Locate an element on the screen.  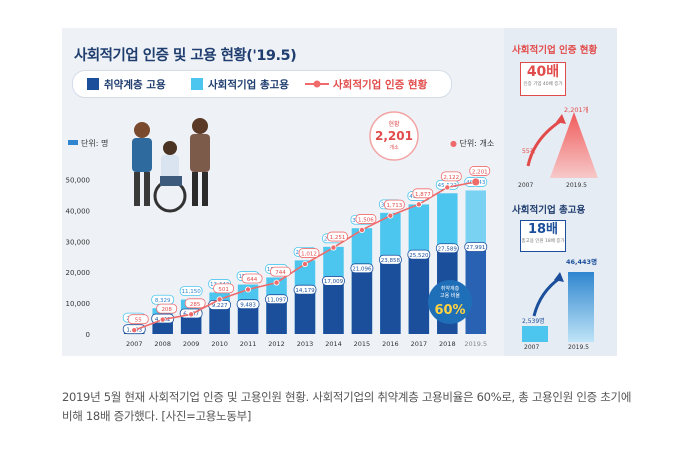
cert-data-label: 501 is located at coordinates (223, 290).